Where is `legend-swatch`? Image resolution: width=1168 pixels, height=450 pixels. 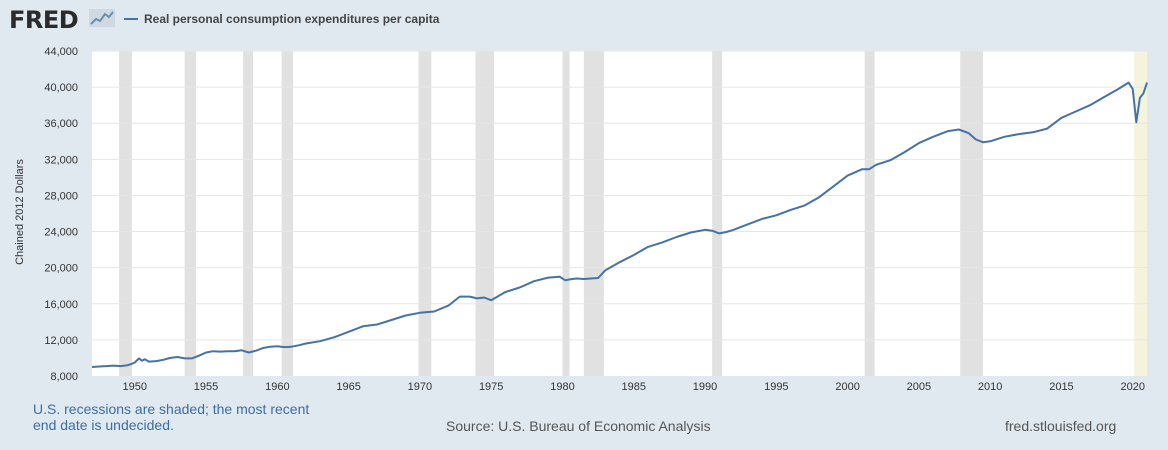 legend-swatch is located at coordinates (131, 19).